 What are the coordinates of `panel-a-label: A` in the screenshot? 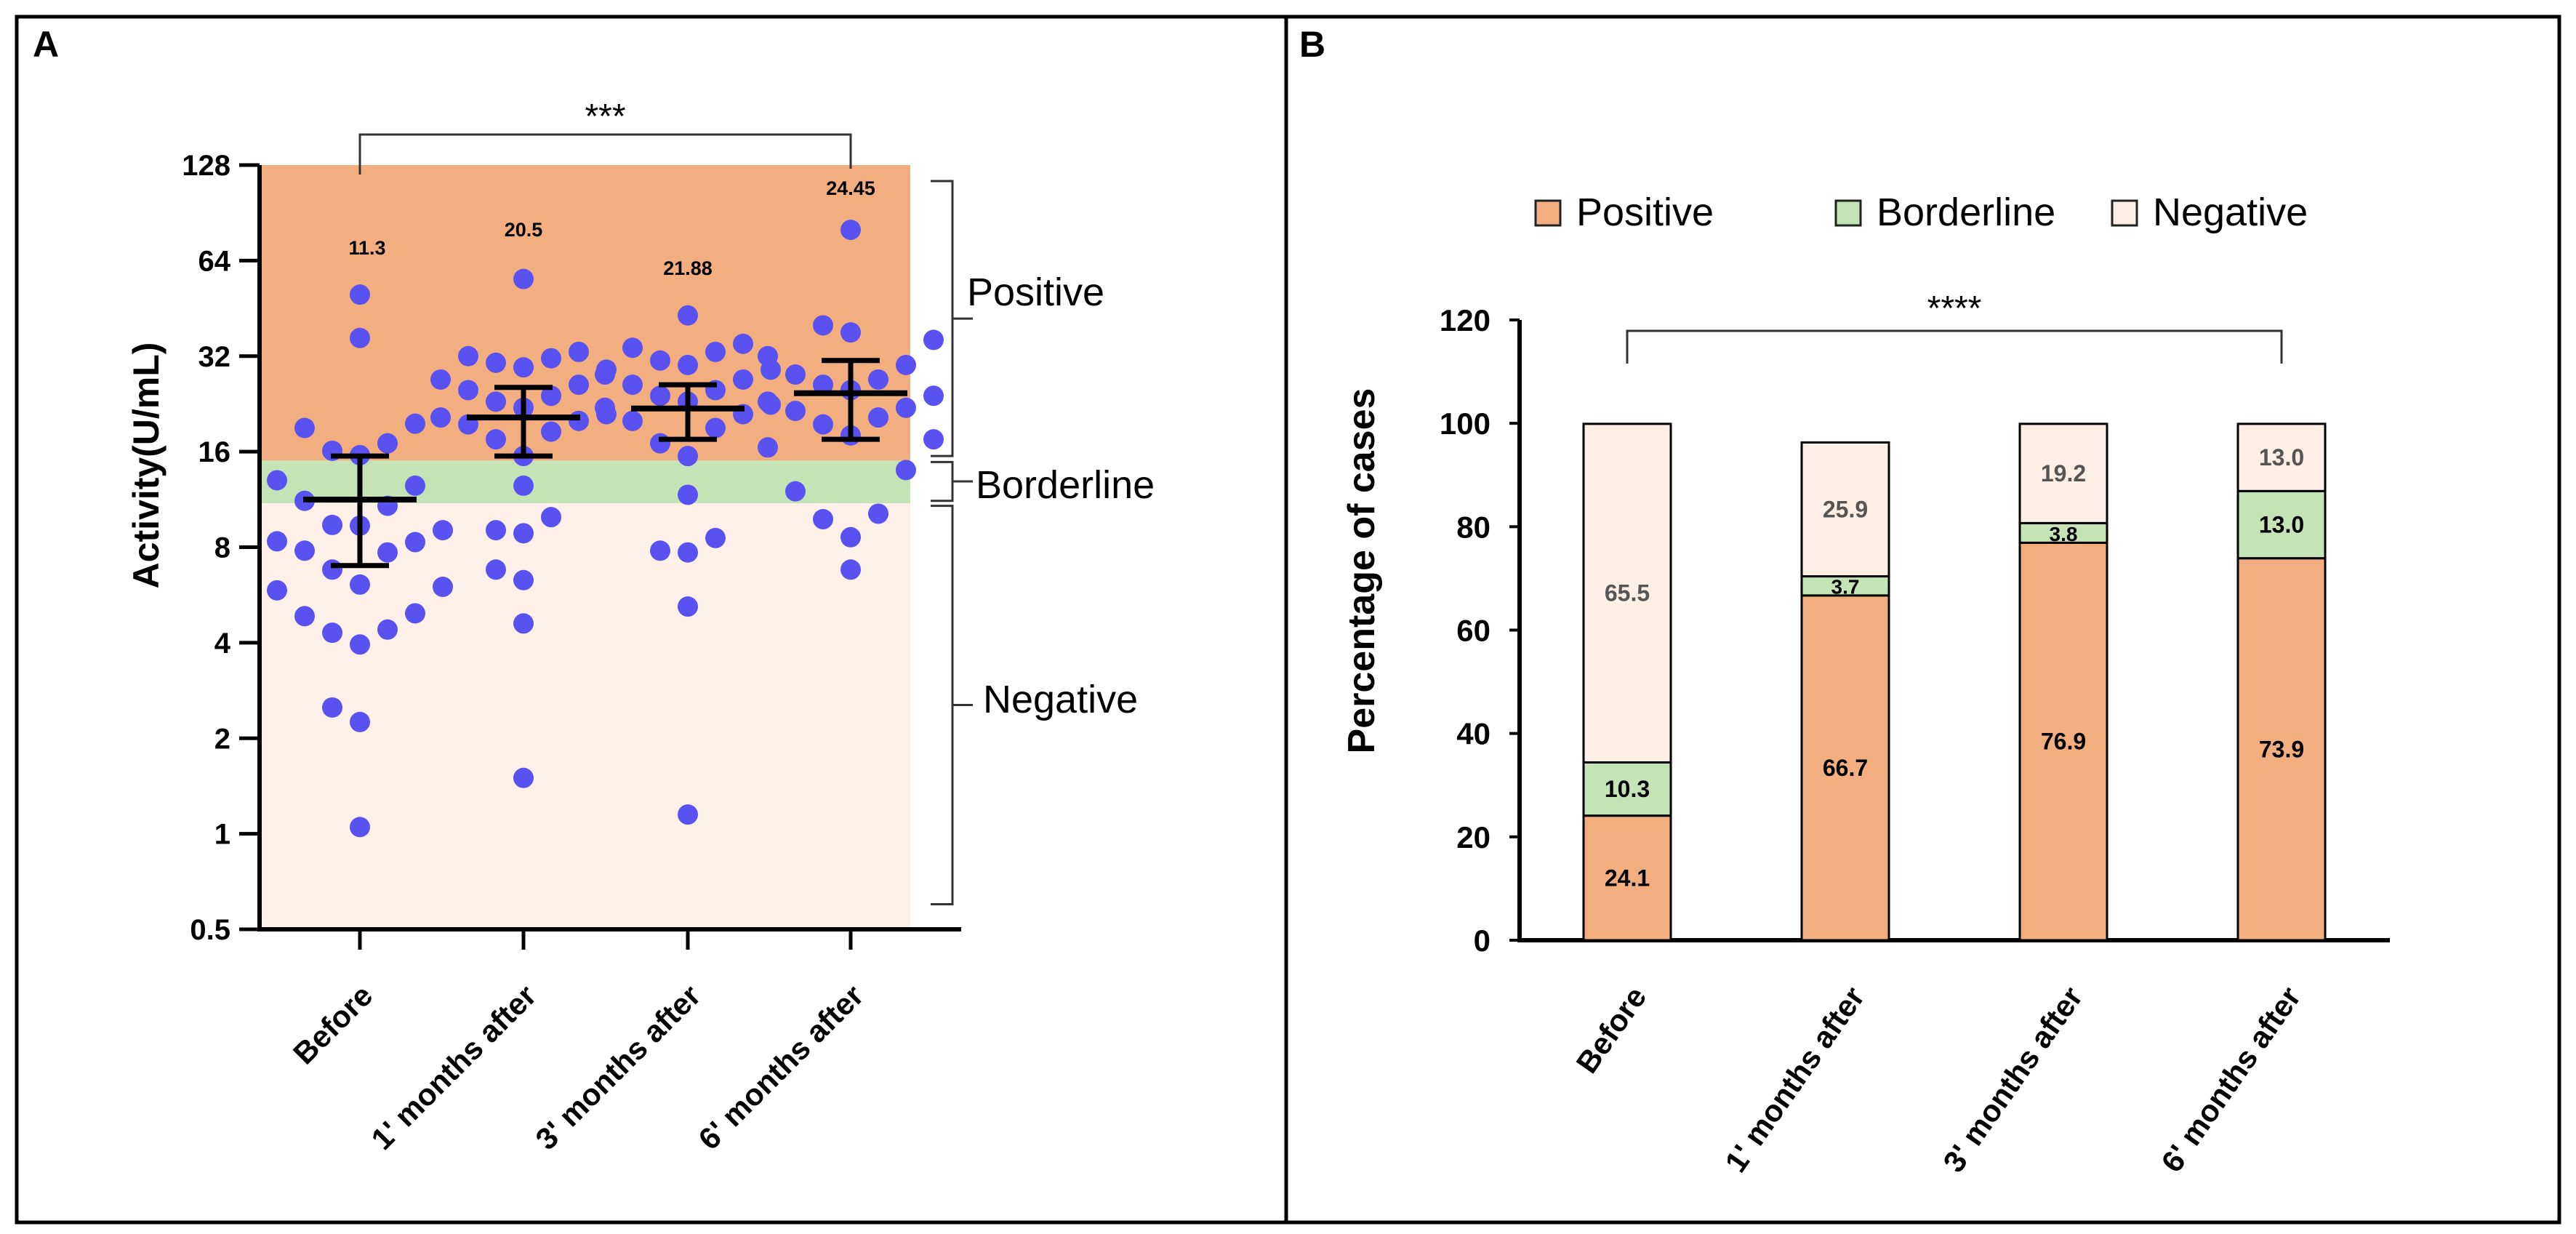 It's located at (46, 44).